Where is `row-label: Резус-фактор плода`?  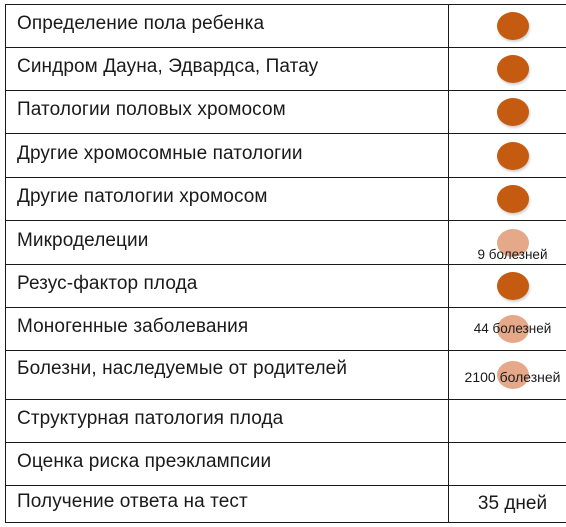 row-label: Резус-фактор плода is located at coordinates (227, 286).